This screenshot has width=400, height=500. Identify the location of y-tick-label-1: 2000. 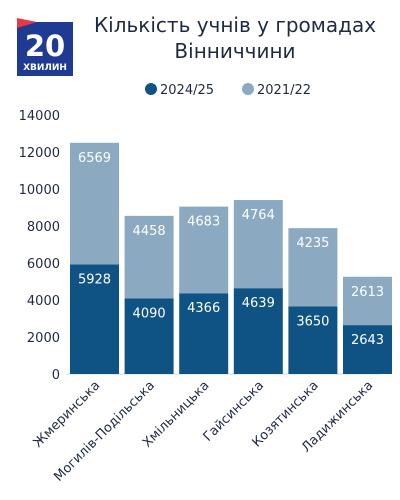
(43, 338).